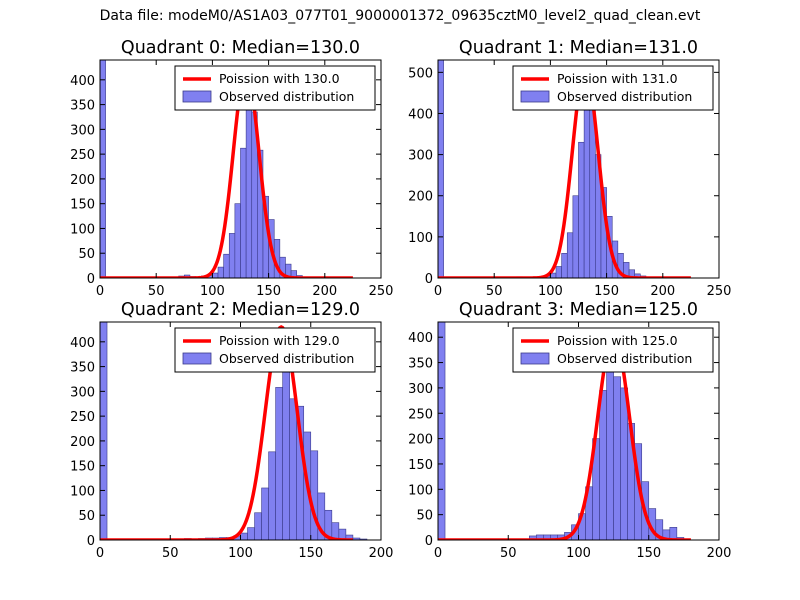  I want to click on legend-label-poisson: Poission with 125.0, so click(617, 340).